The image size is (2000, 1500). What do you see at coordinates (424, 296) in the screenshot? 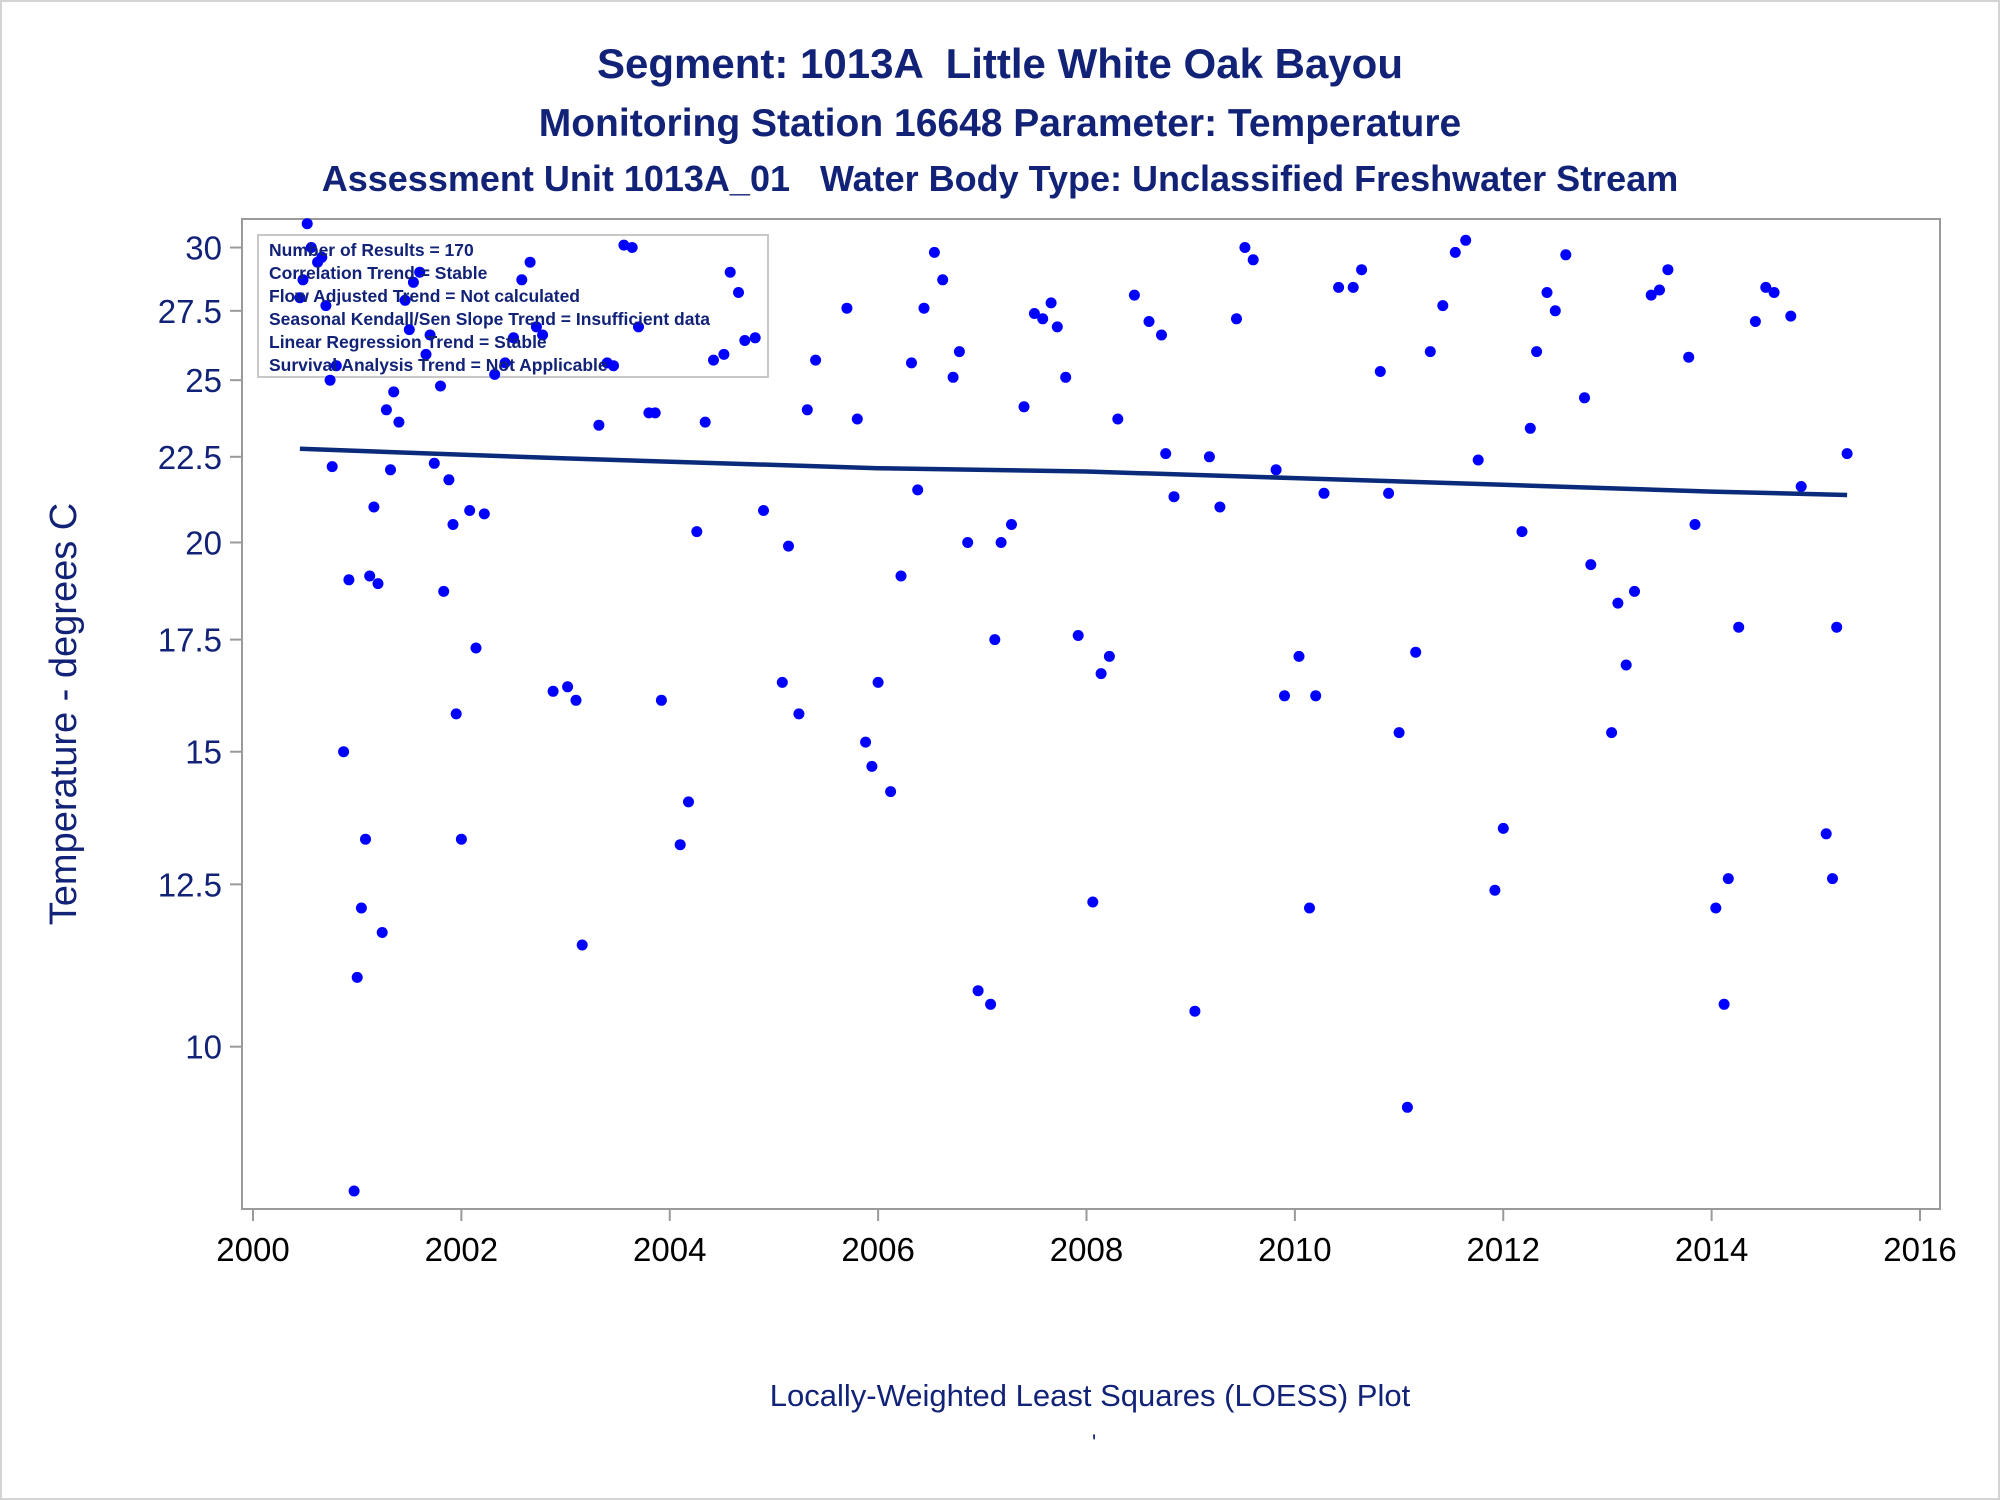
I see `stats-line: Flow Adjusted Trend = Not calculated` at bounding box center [424, 296].